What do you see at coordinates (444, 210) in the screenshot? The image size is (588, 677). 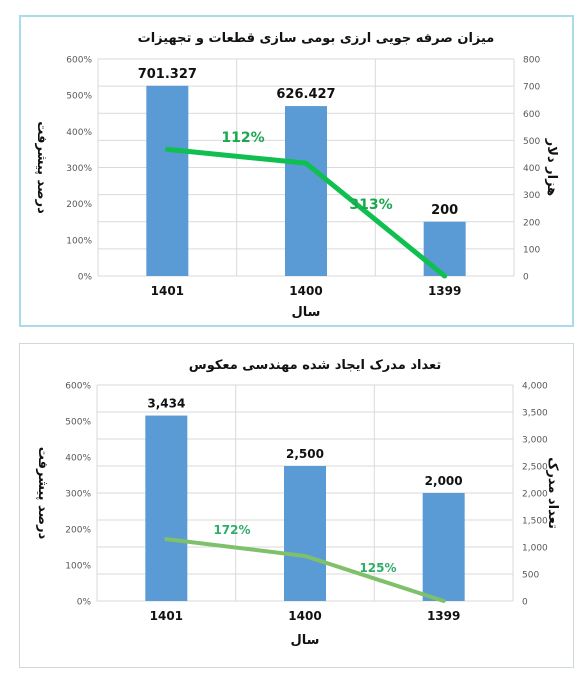 I see `bar-value-label: 200` at bounding box center [444, 210].